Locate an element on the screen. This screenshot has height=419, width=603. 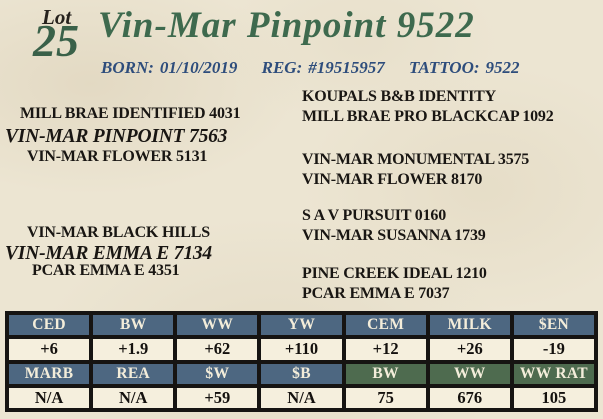
epd-header-sw: $W is located at coordinates (217, 373).